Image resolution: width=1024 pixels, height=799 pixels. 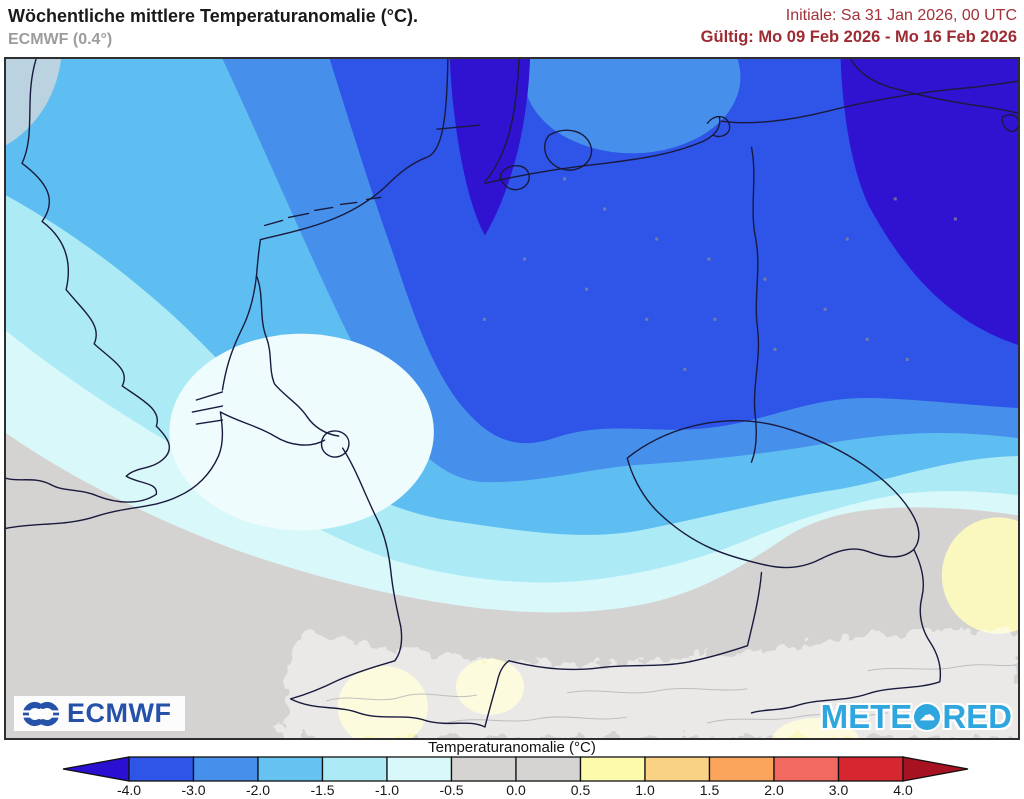 What do you see at coordinates (632, 106) in the screenshot?
I see `band-medium-patch` at bounding box center [632, 106].